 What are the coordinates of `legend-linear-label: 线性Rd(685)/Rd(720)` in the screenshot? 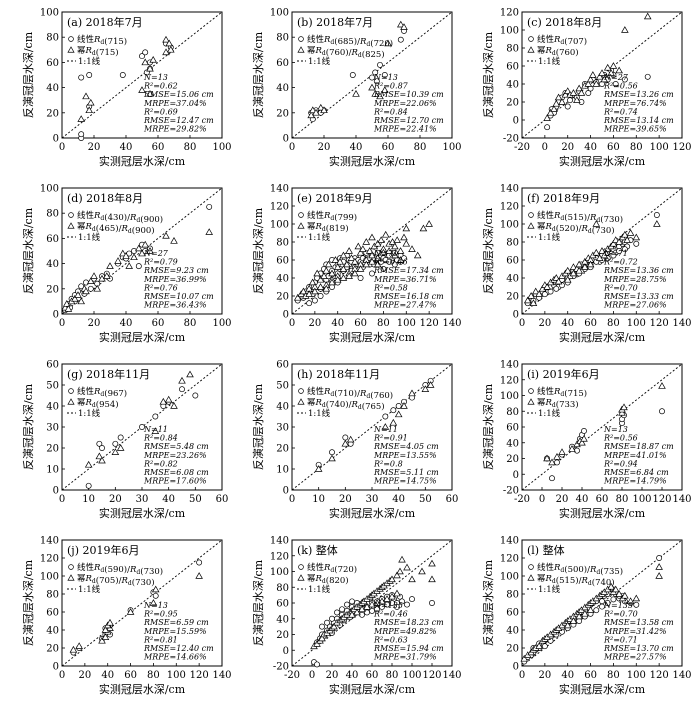 It's located at (350, 41).